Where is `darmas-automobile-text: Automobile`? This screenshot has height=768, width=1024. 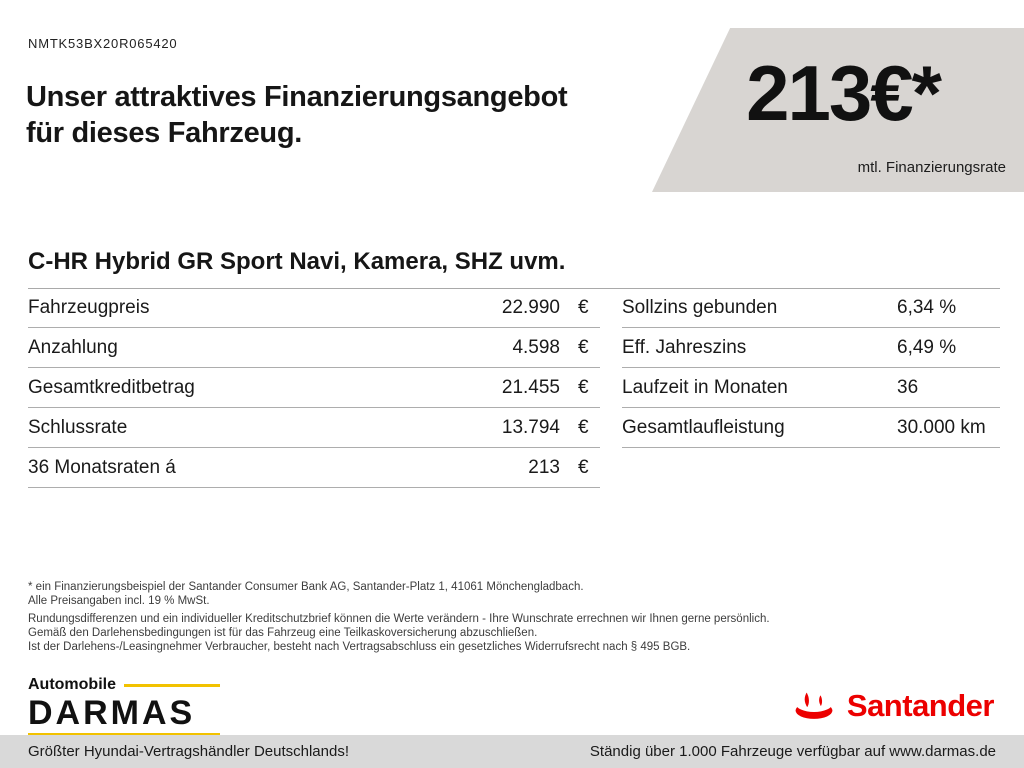 darmas-automobile-text: Automobile is located at coordinates (72, 684).